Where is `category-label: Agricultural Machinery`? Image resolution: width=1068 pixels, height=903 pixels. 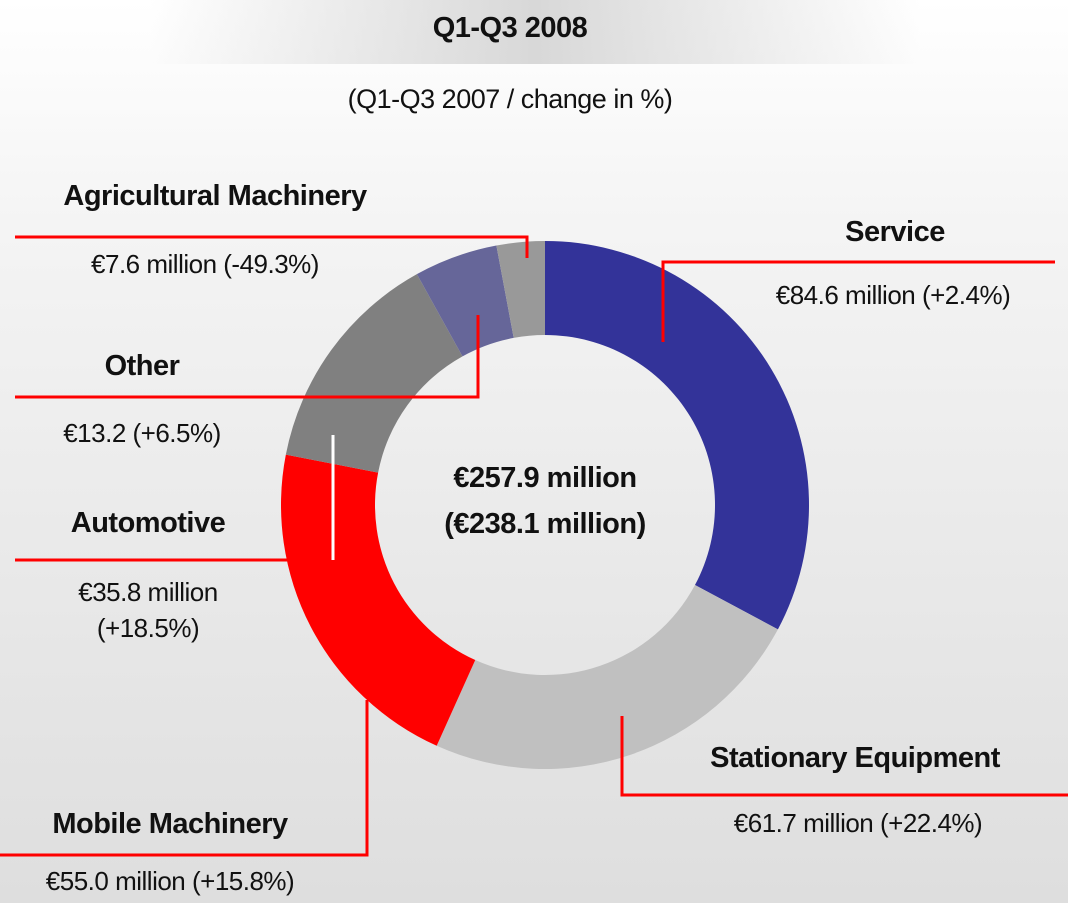 category-label: Agricultural Machinery is located at coordinates (215, 196).